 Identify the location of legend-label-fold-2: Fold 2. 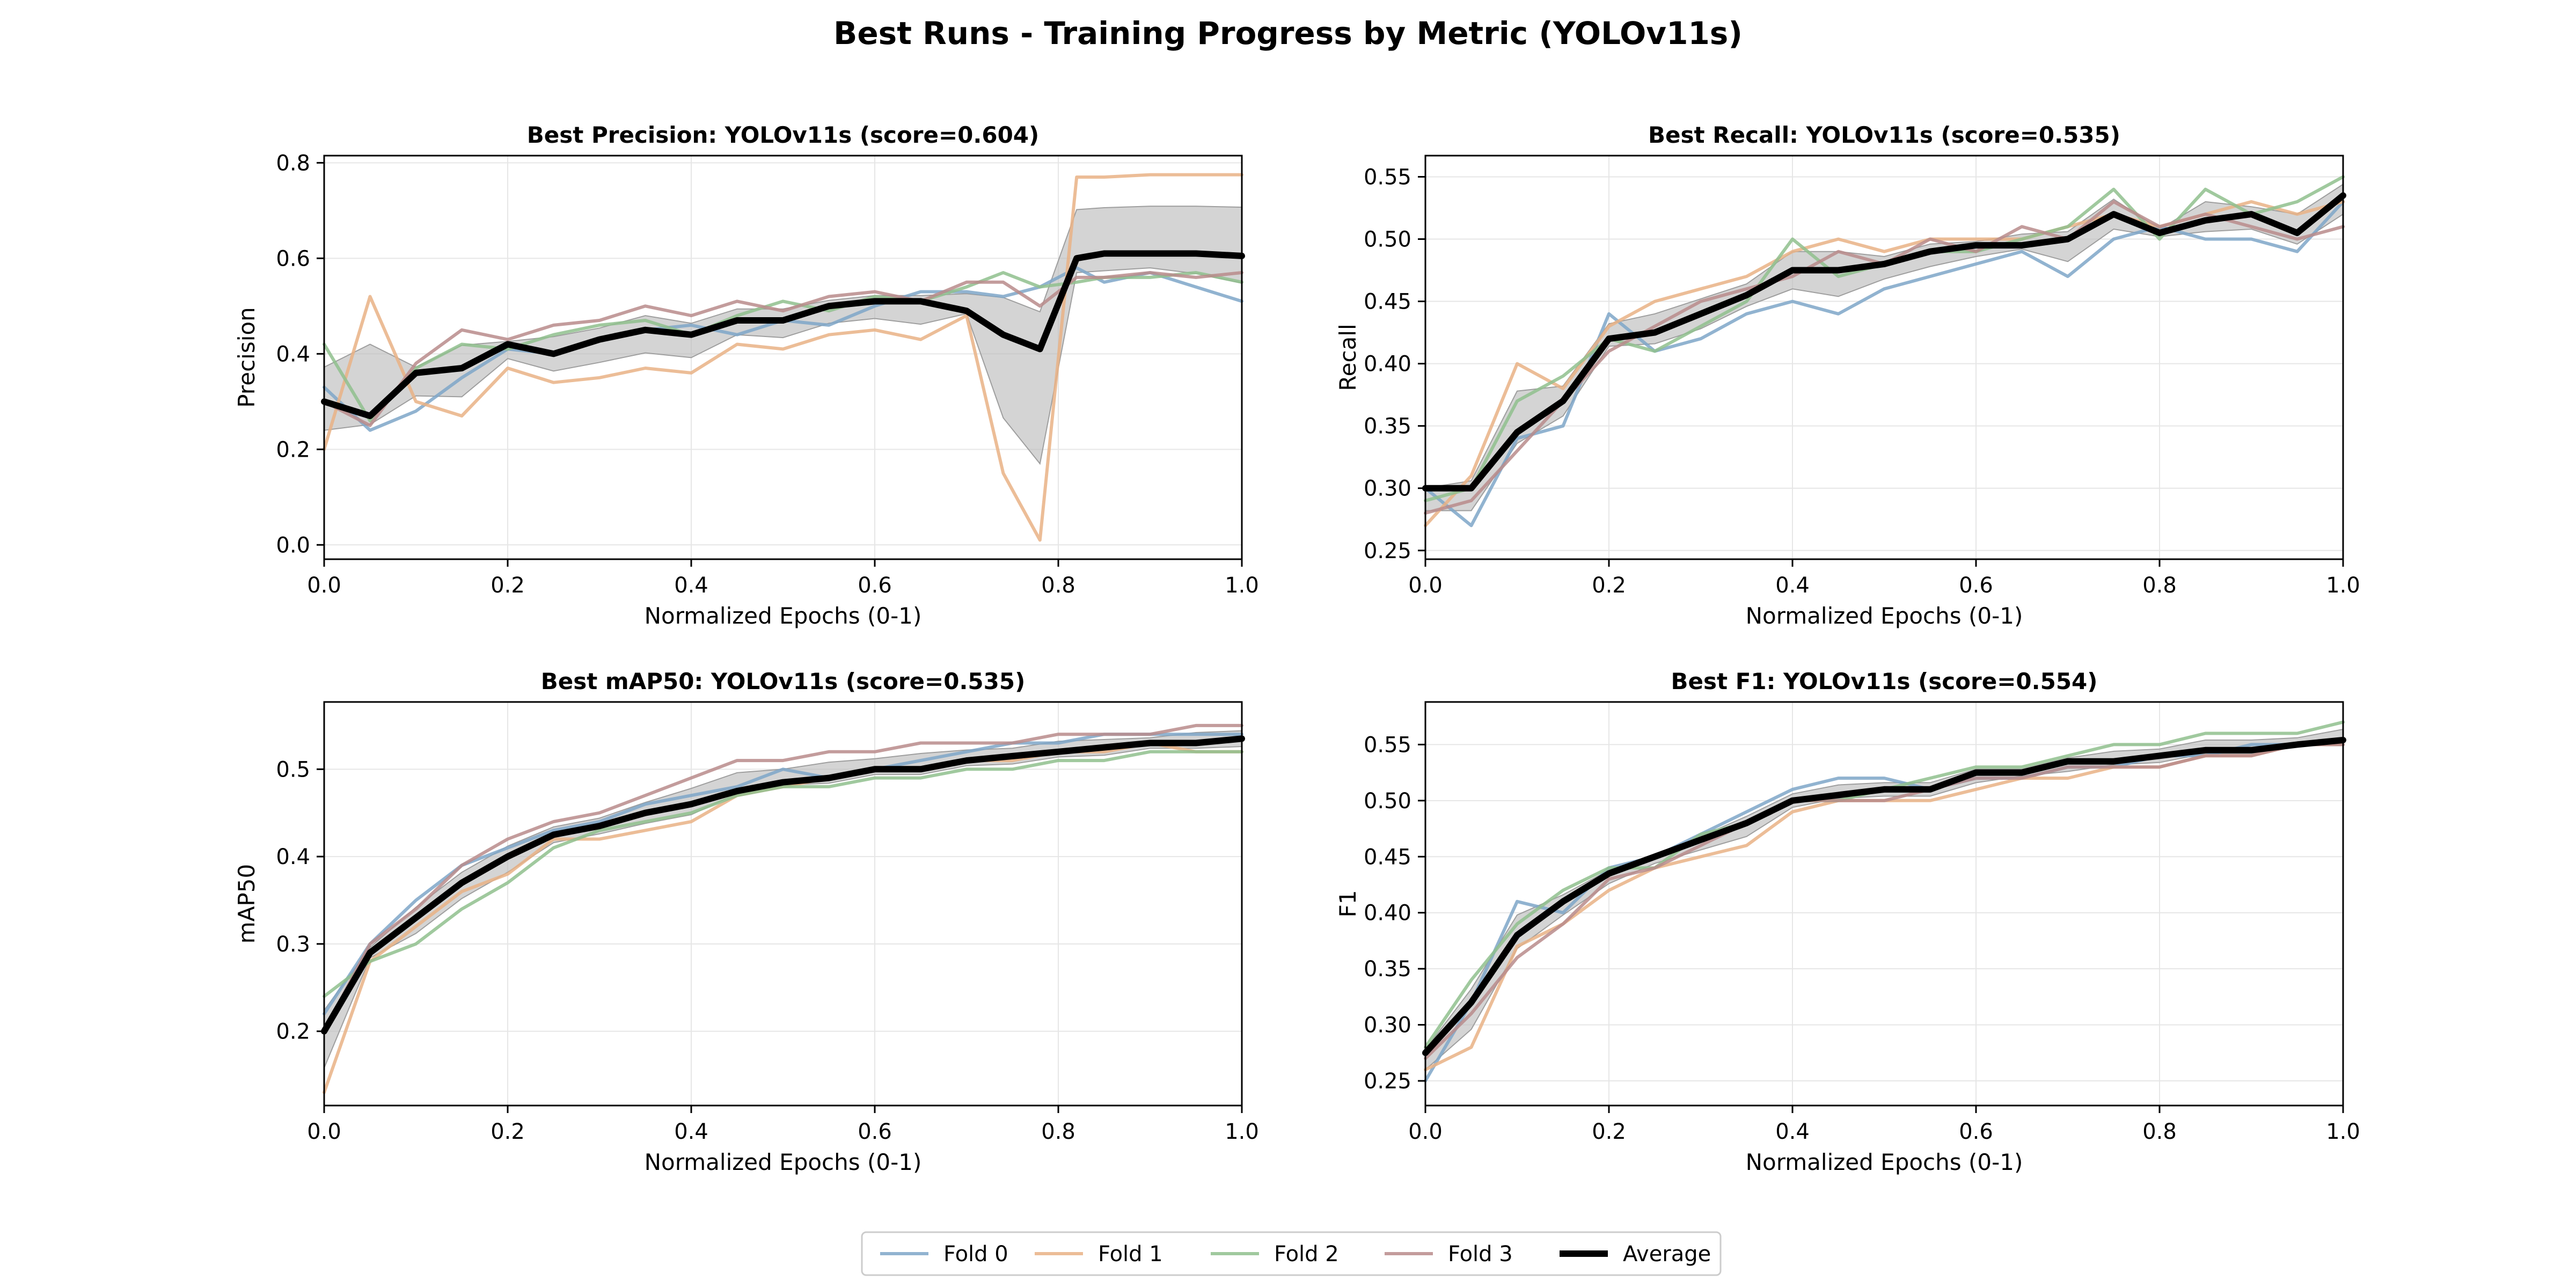
(1306, 1254).